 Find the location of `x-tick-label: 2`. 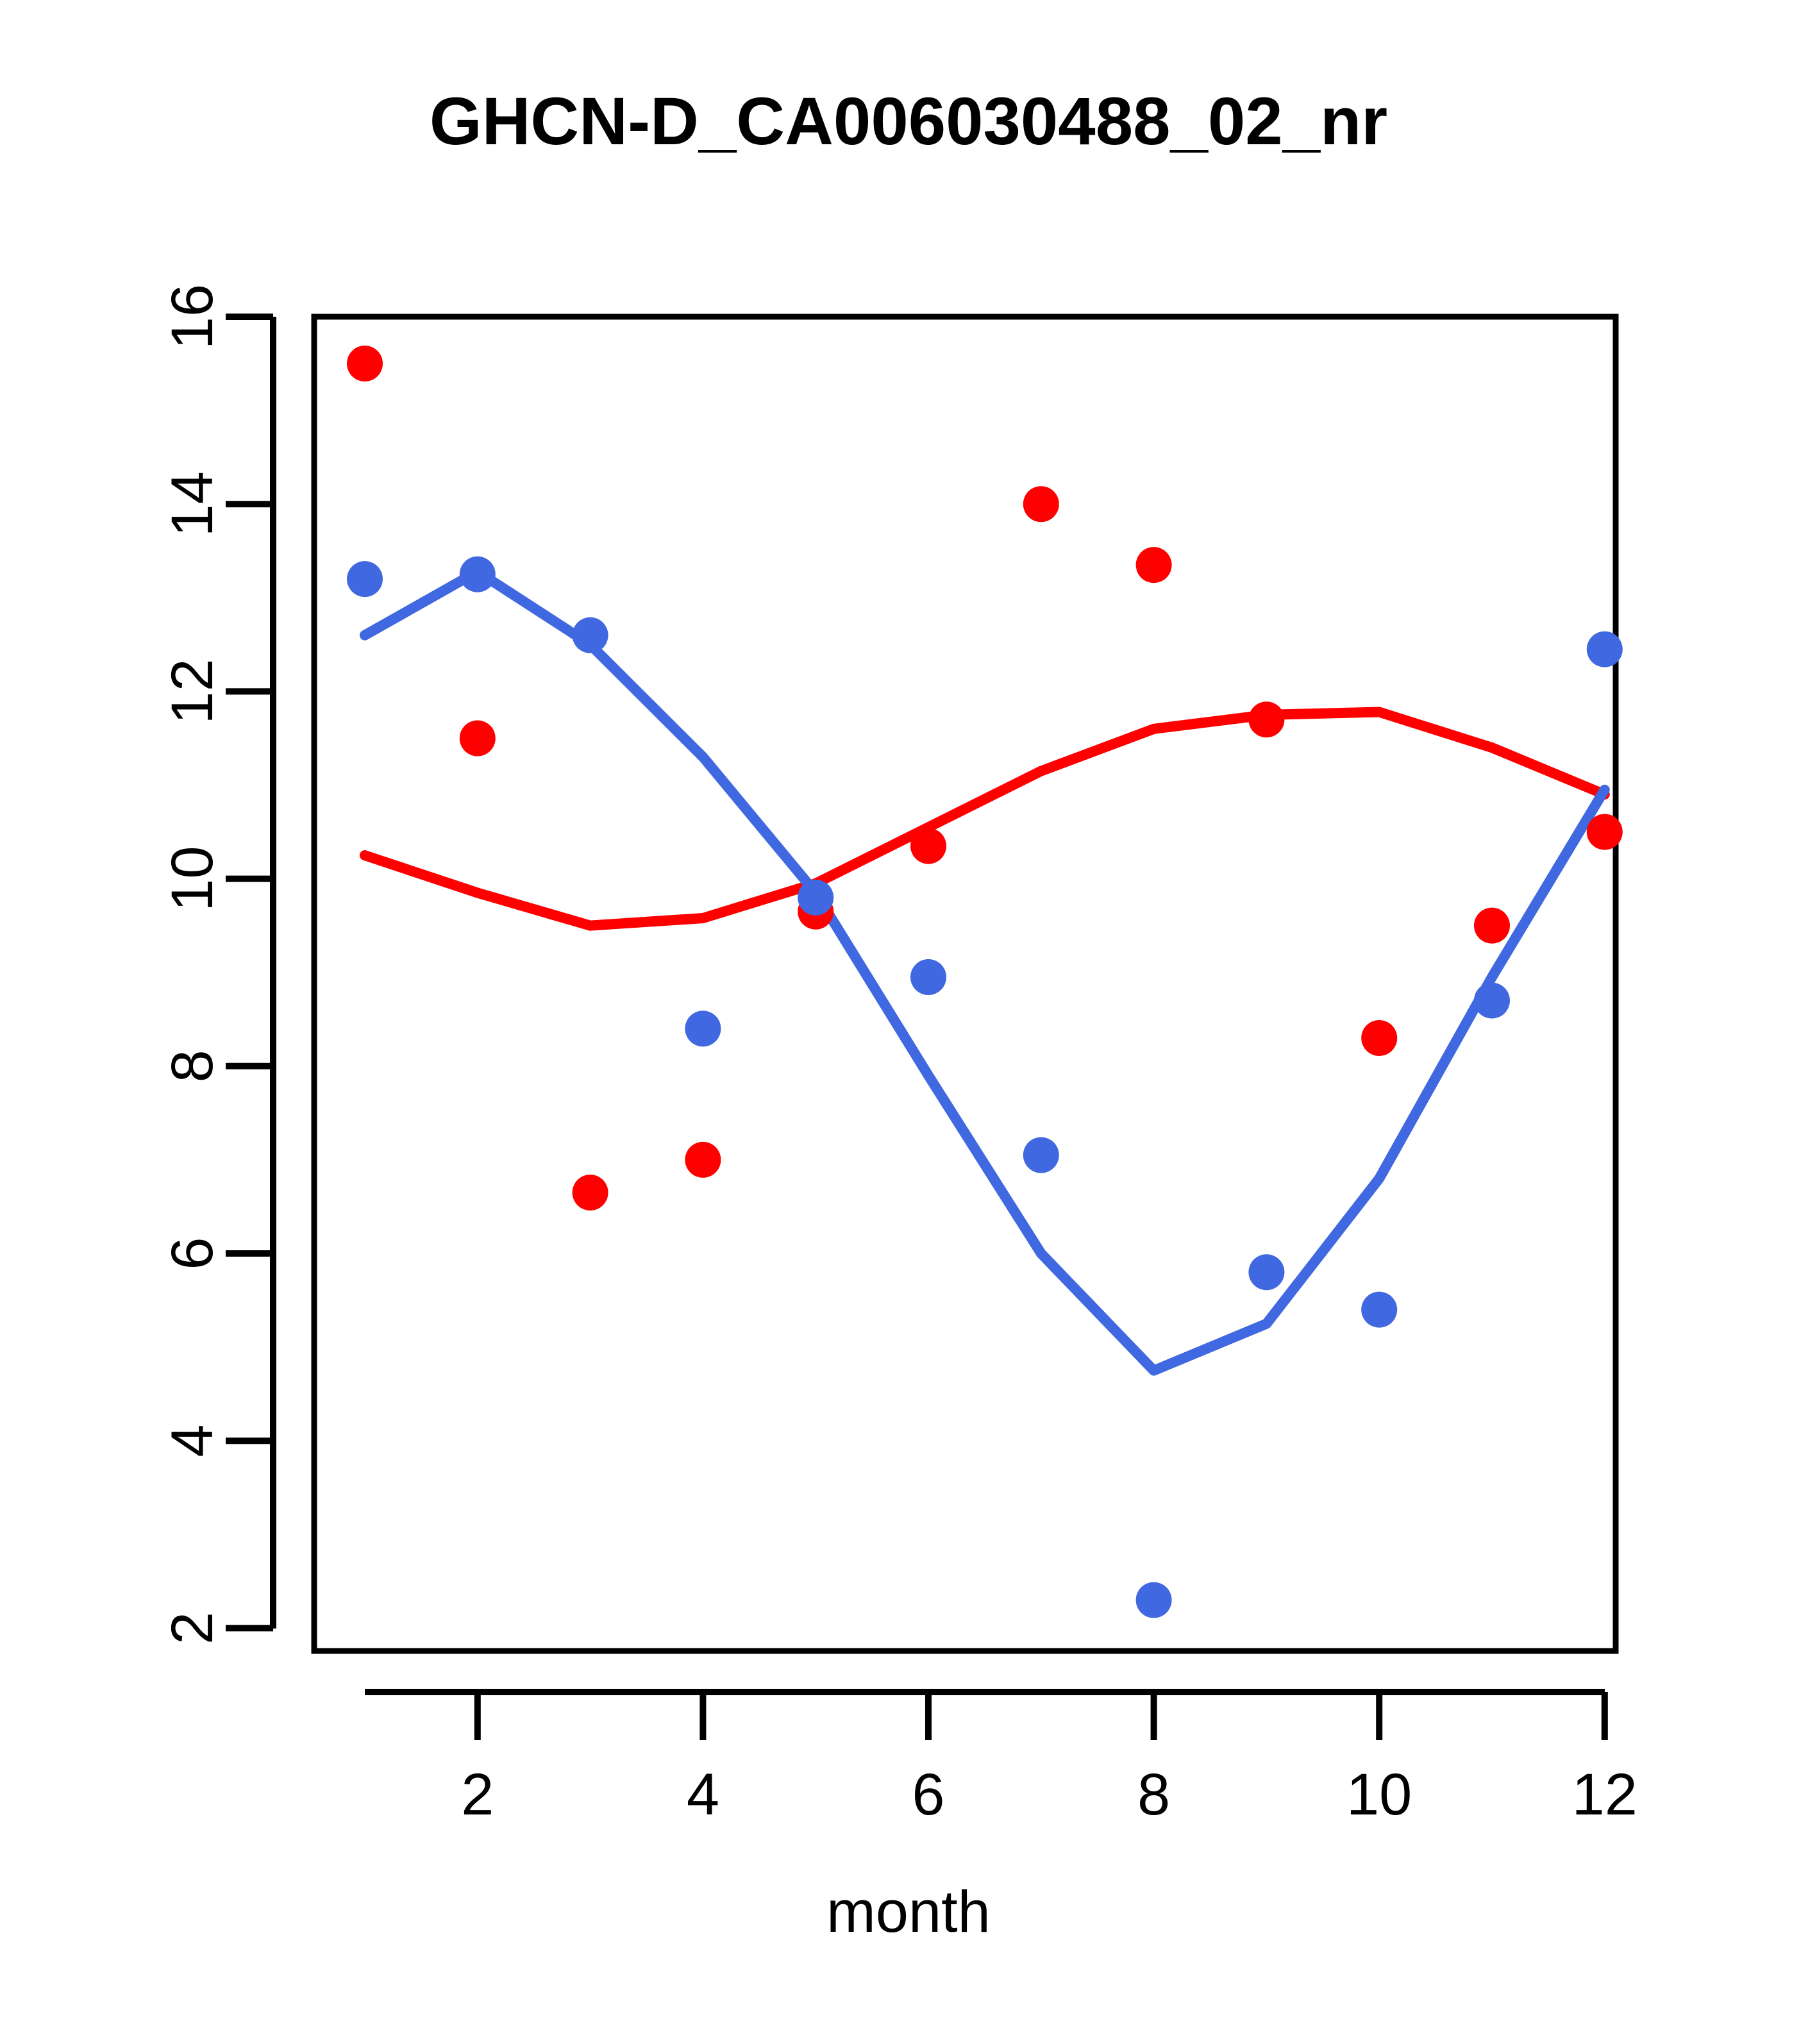

x-tick-label: 2 is located at coordinates (477, 1795).